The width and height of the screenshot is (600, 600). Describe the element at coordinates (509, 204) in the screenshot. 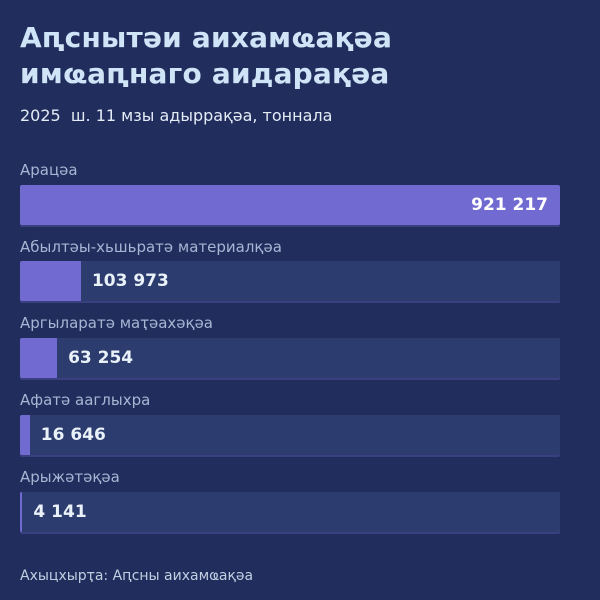

I see `bar-value: 921 217` at that location.